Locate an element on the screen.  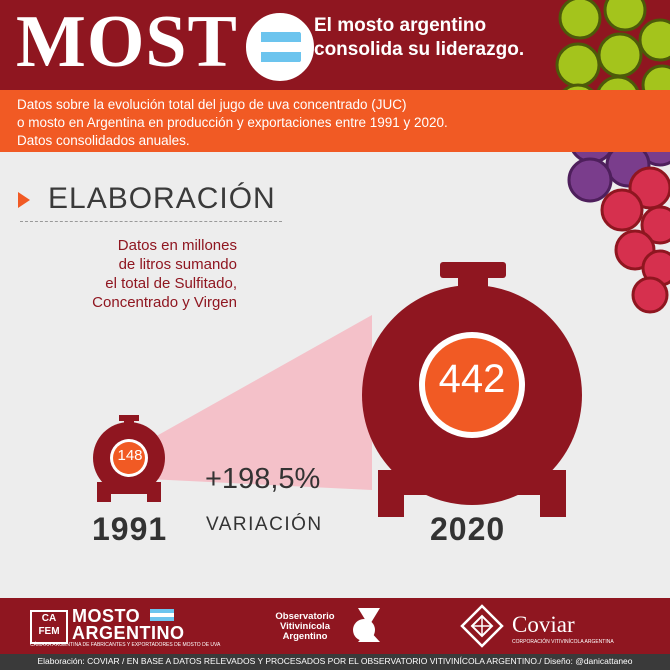
observatorio-logo-text: Observatorio Vitivinícola Argentino is located at coordinates (305, 627).